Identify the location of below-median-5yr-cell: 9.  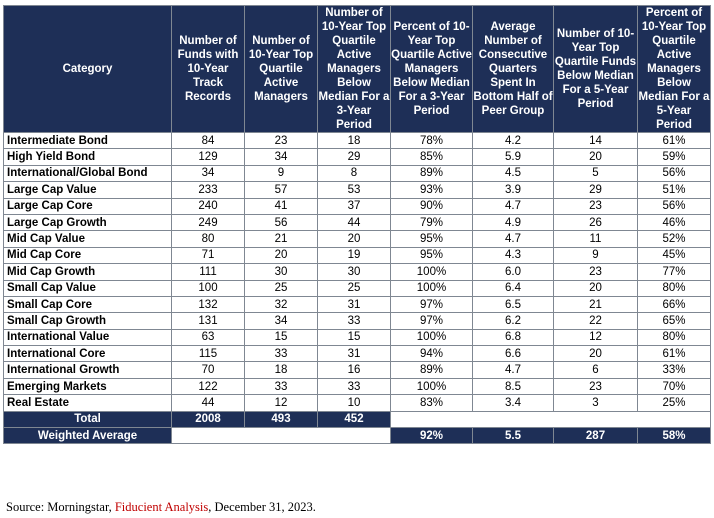
(595, 255).